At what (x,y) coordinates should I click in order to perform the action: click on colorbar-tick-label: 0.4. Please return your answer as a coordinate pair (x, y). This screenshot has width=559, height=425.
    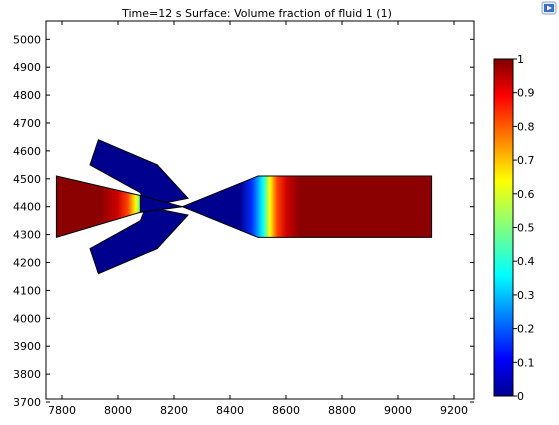
    Looking at the image, I should click on (526, 261).